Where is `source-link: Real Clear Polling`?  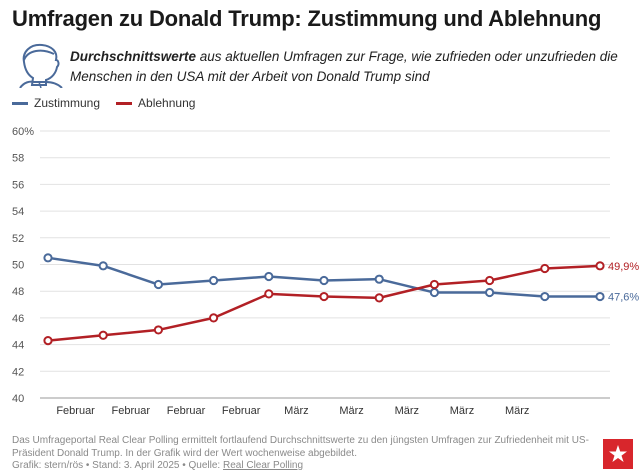
source-link: Real Clear Polling is located at coordinates (263, 465).